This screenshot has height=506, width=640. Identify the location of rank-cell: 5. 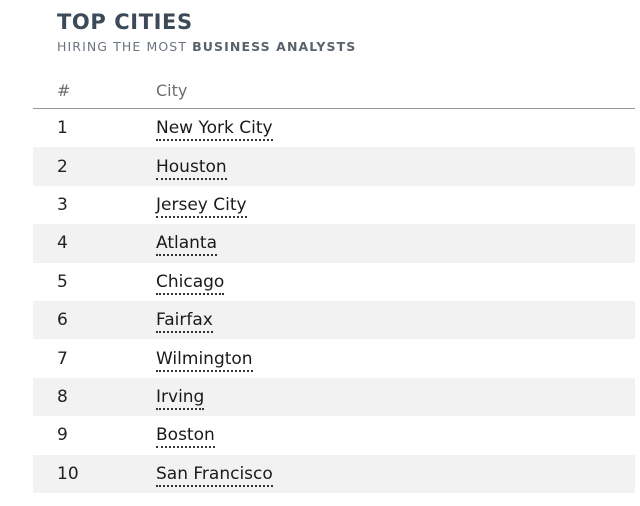
(62, 281).